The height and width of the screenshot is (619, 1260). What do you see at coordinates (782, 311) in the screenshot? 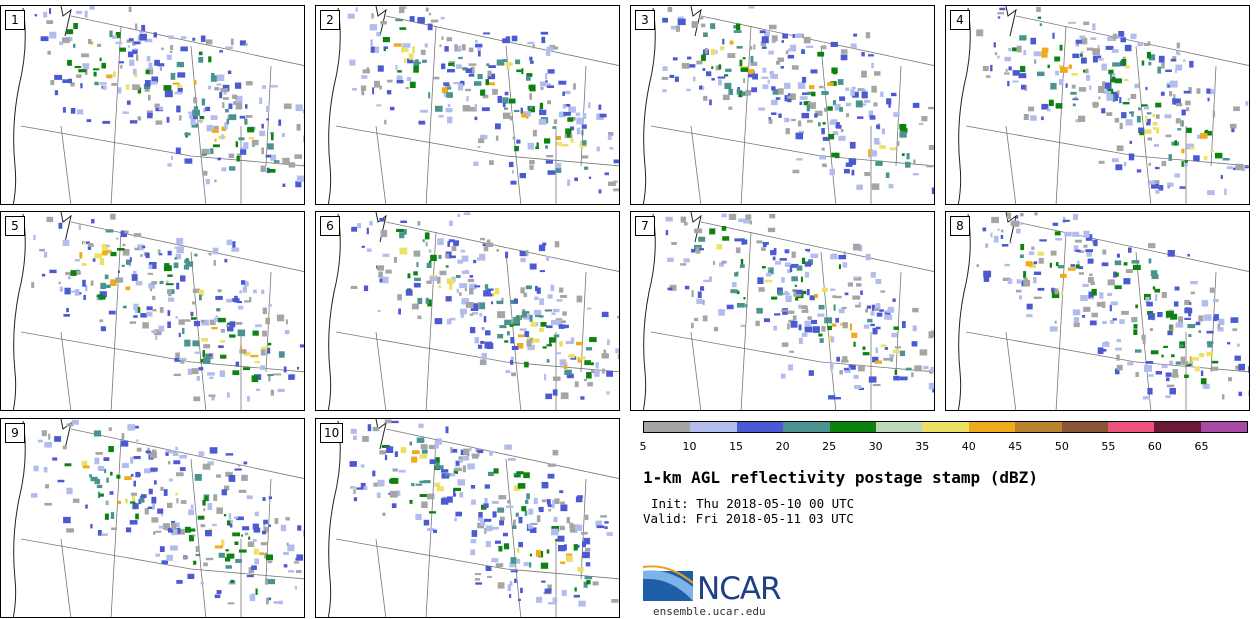
I see `ensemble-member-map: 7` at bounding box center [782, 311].